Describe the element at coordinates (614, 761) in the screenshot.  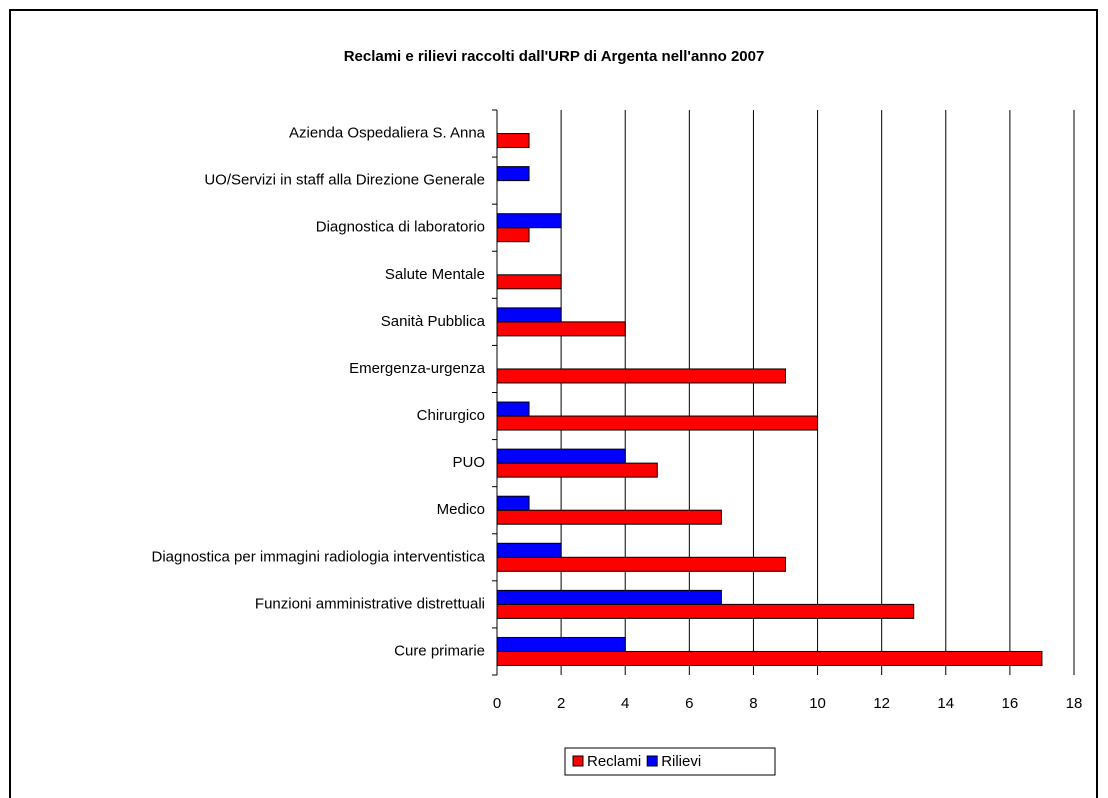
I see `legend-label: Reclami` at that location.